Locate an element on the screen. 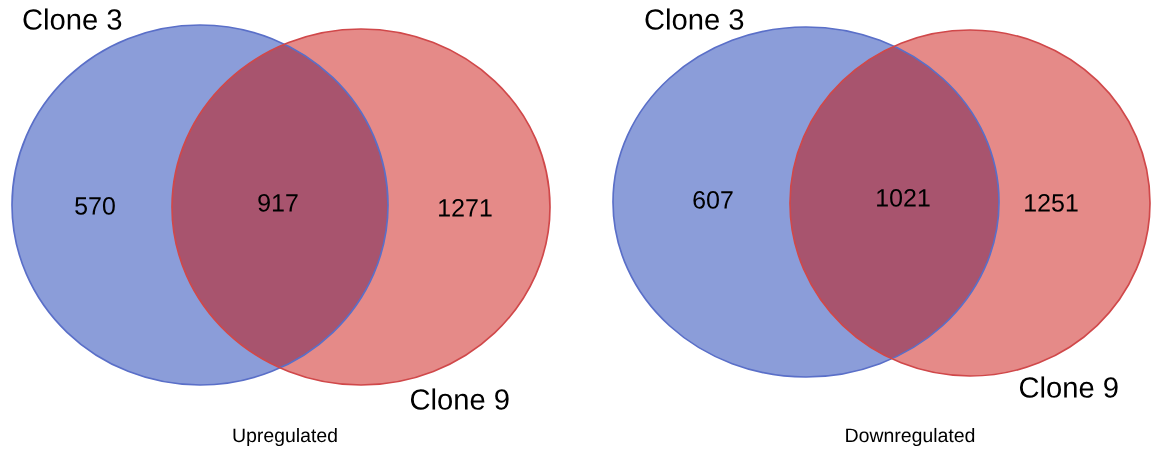  data-label: 607 is located at coordinates (713, 200).